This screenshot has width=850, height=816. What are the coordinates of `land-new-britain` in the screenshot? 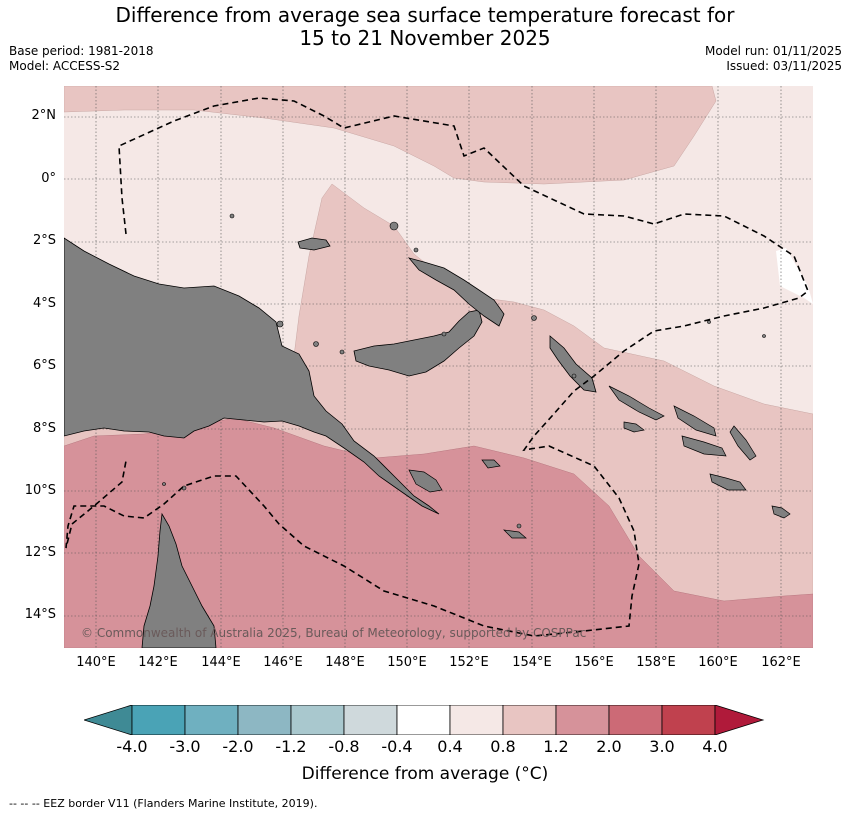 It's located at (418, 343).